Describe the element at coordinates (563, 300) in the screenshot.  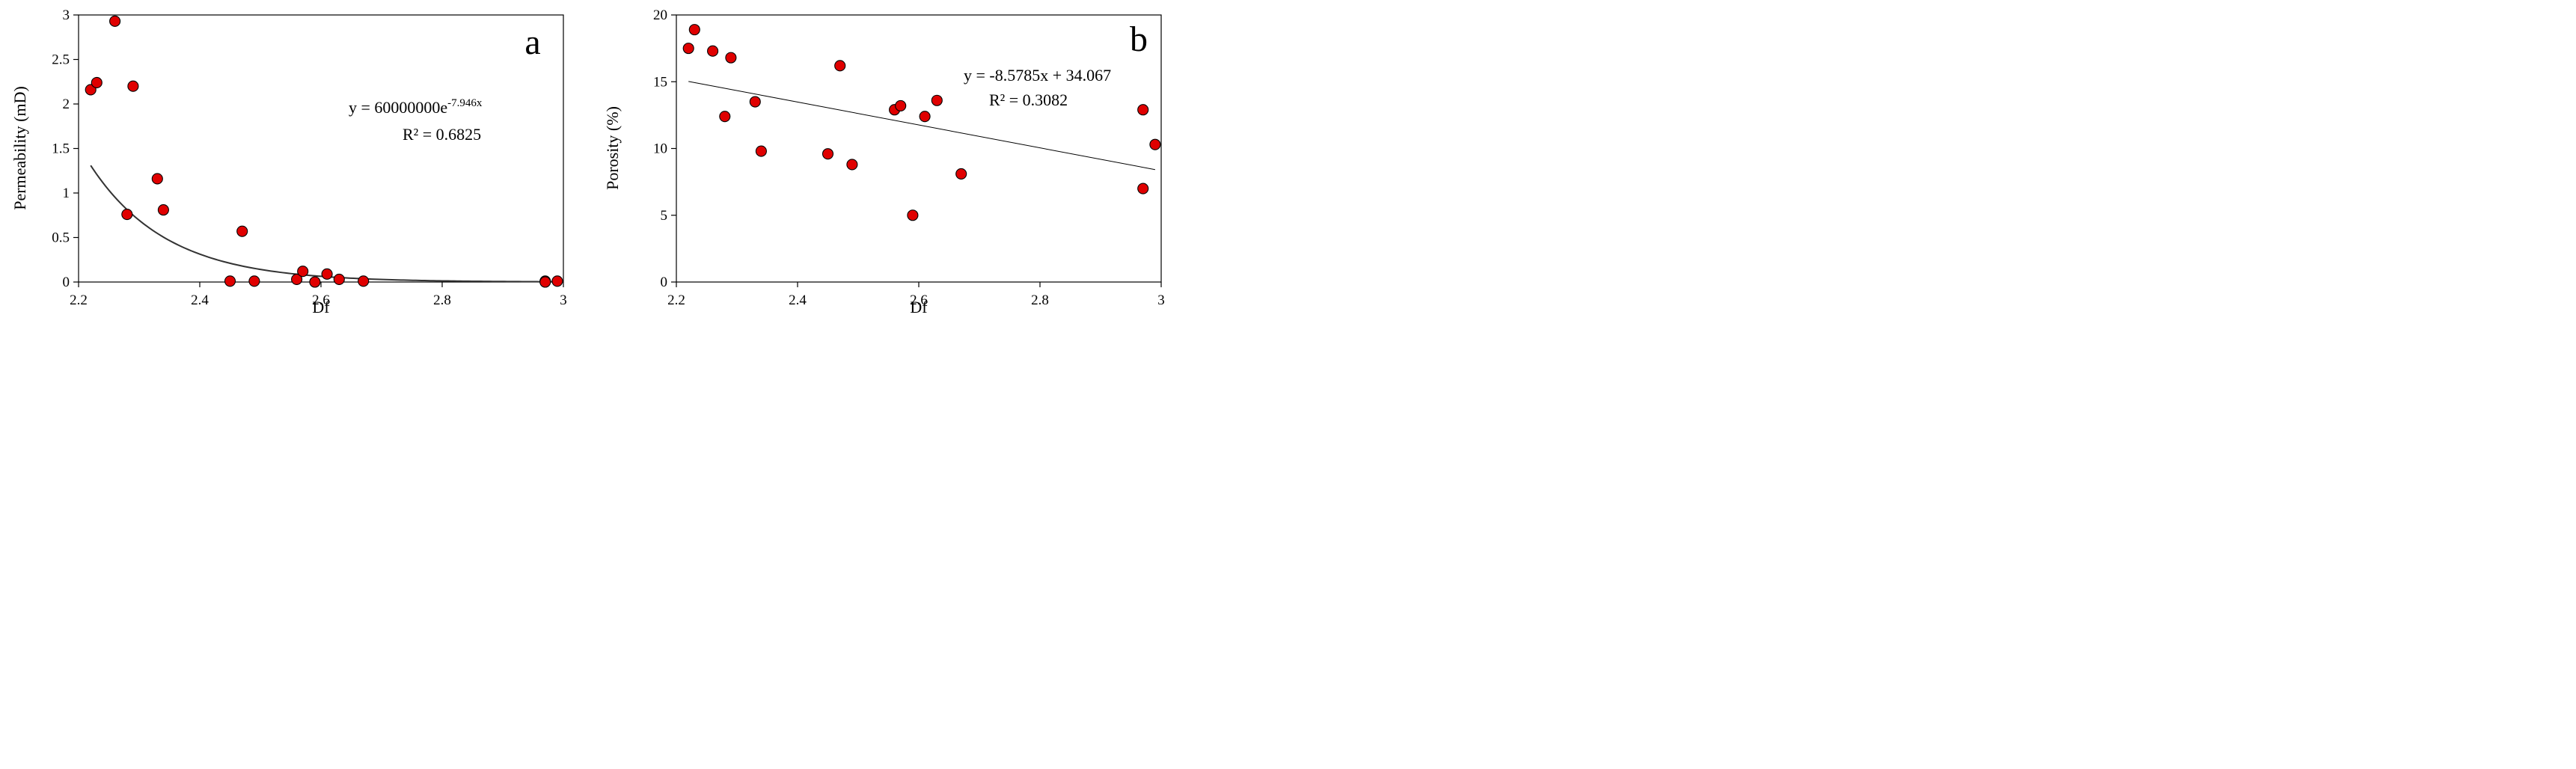
I see `panel-a-x-tick-label: 3` at that location.